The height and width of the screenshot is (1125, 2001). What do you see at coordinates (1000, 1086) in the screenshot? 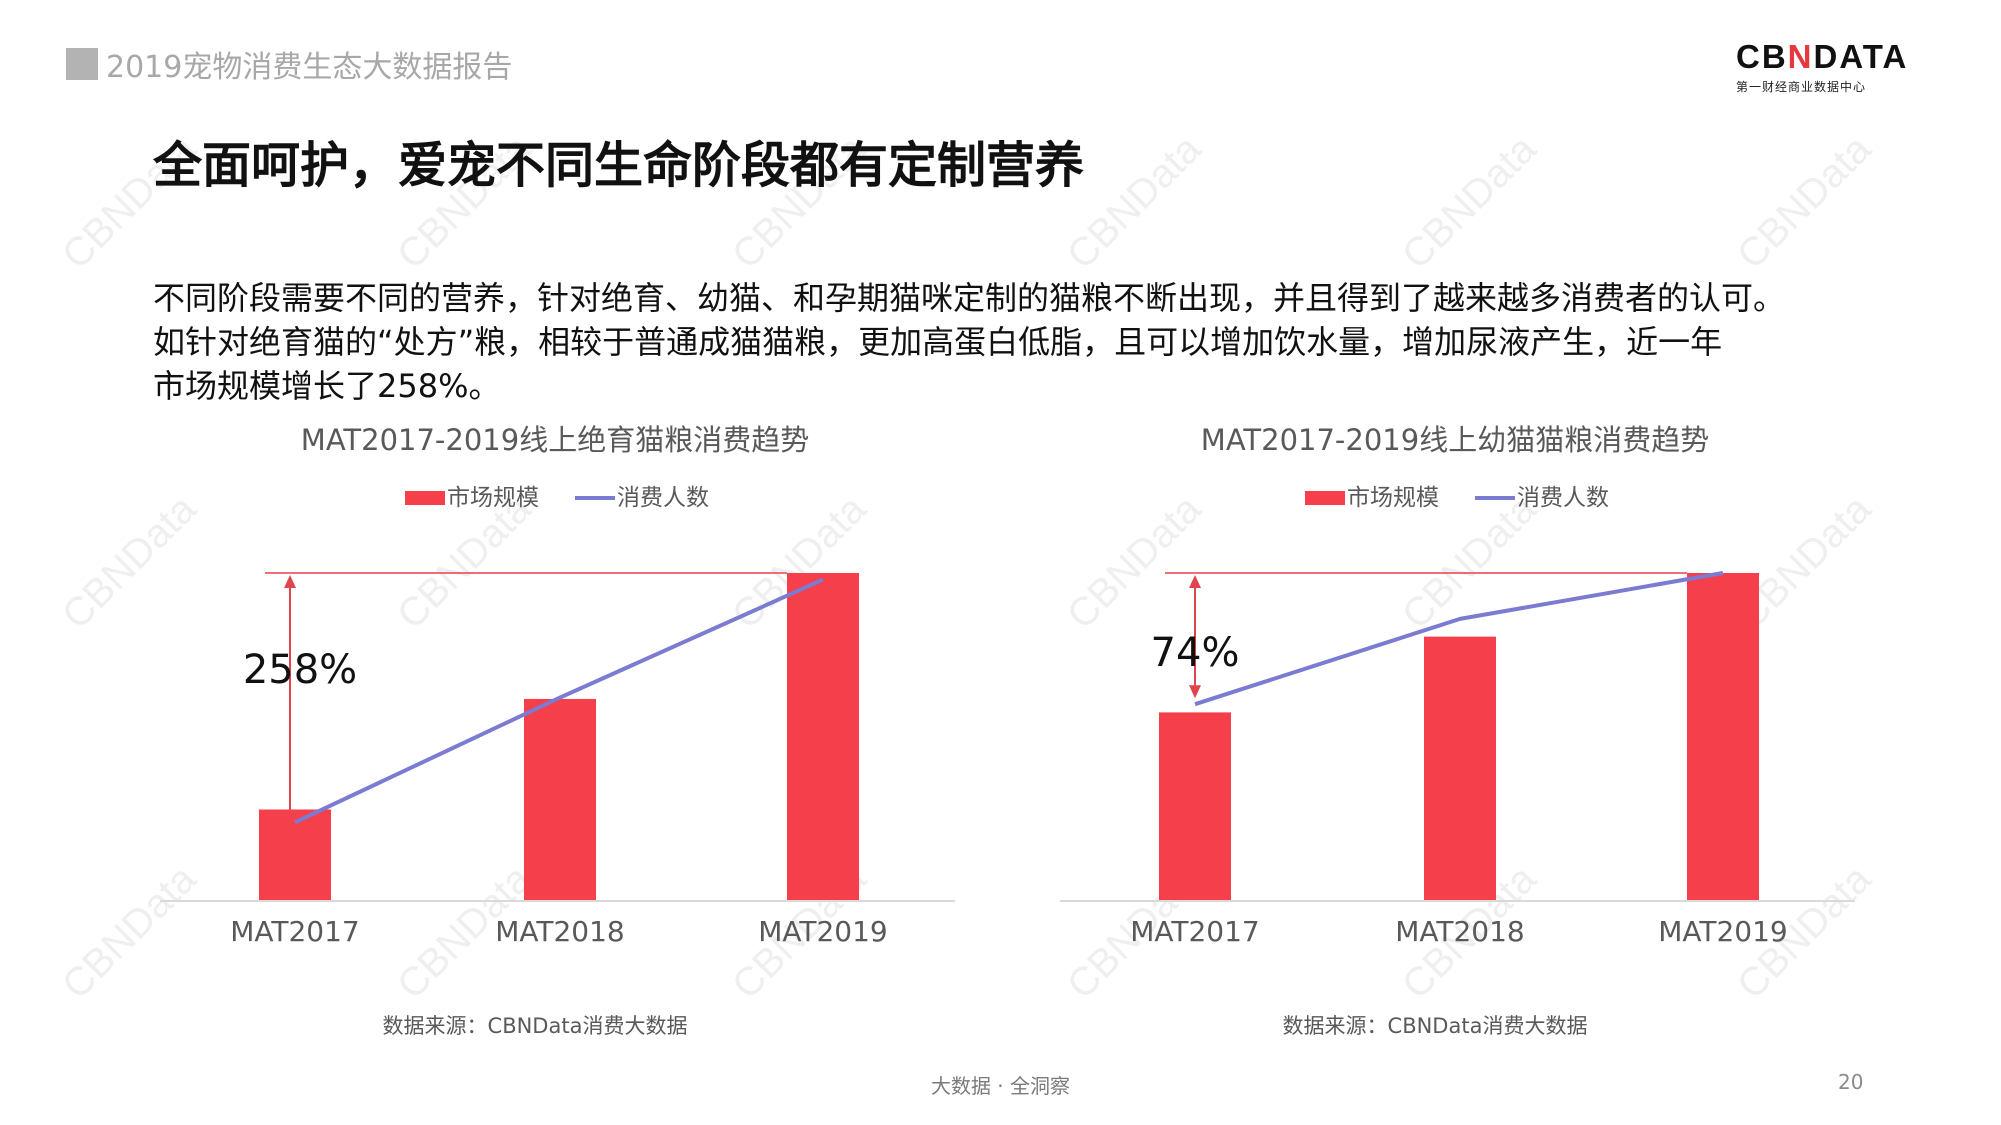
I see `footer-slogan: 大数据 · 全洞察` at bounding box center [1000, 1086].